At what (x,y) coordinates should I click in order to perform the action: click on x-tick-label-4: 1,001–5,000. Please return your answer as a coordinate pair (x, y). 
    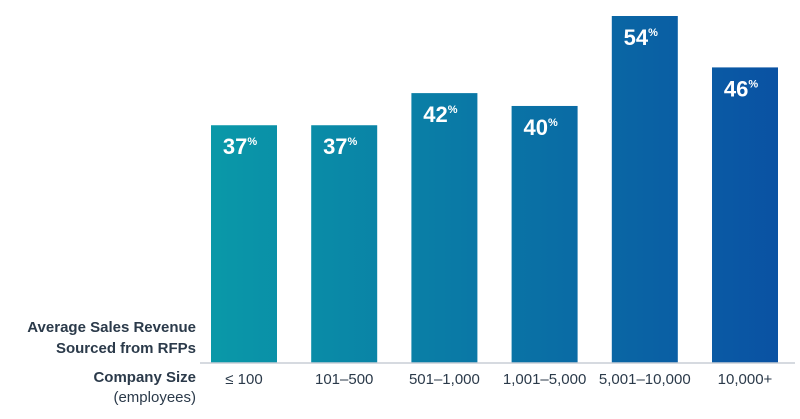
    Looking at the image, I should click on (544, 379).